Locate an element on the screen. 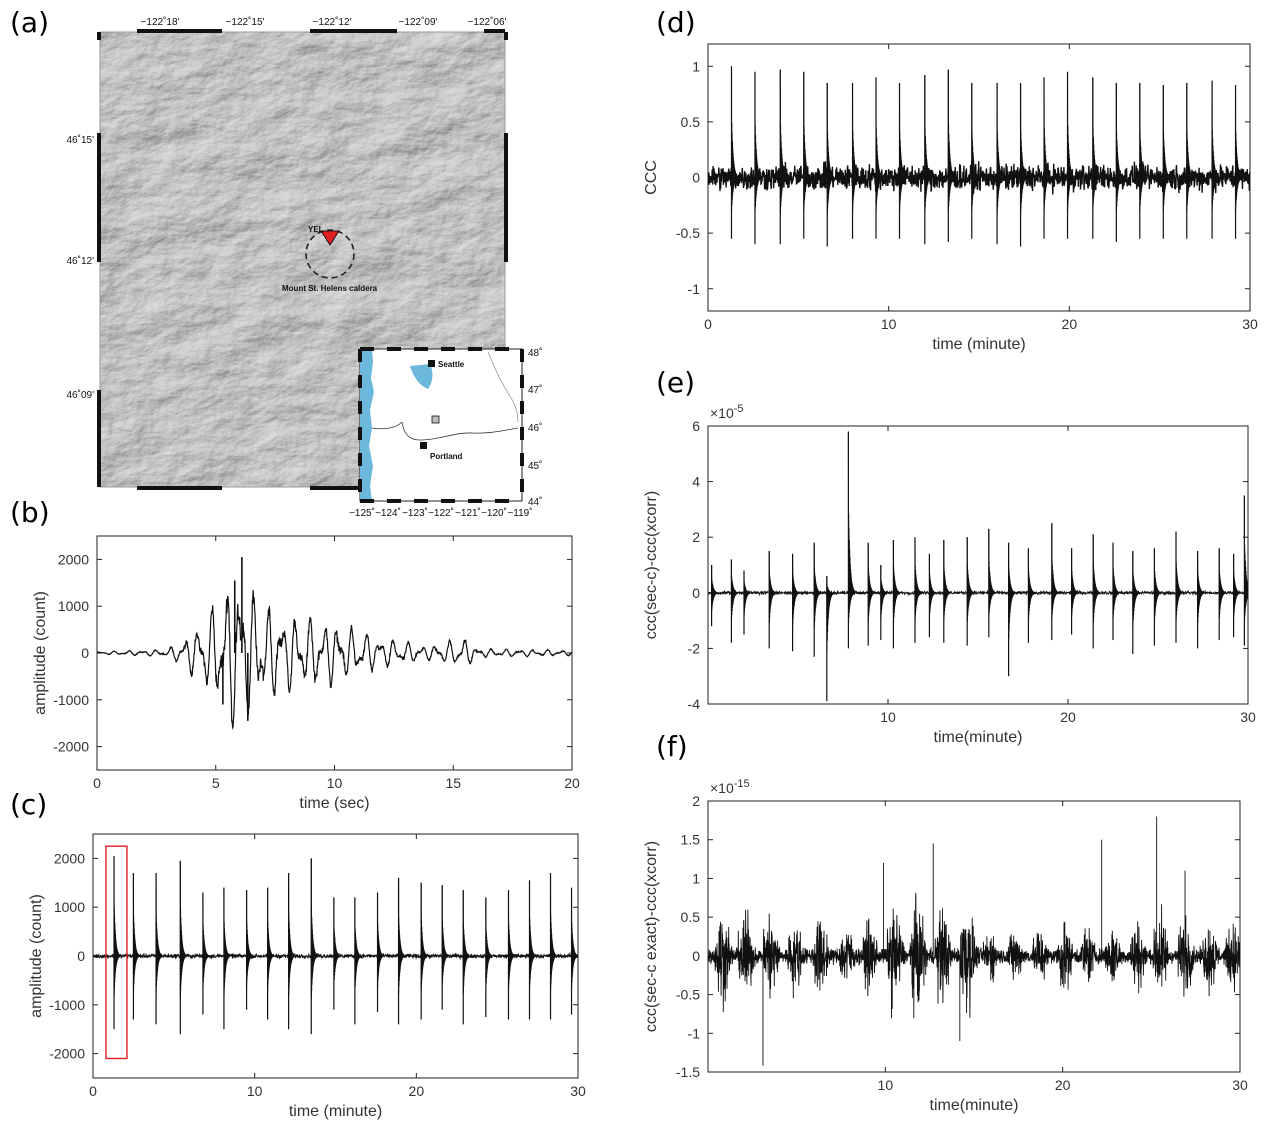 The width and height of the screenshot is (1265, 1130). y-tick-label: -1000 is located at coordinates (71, 700).